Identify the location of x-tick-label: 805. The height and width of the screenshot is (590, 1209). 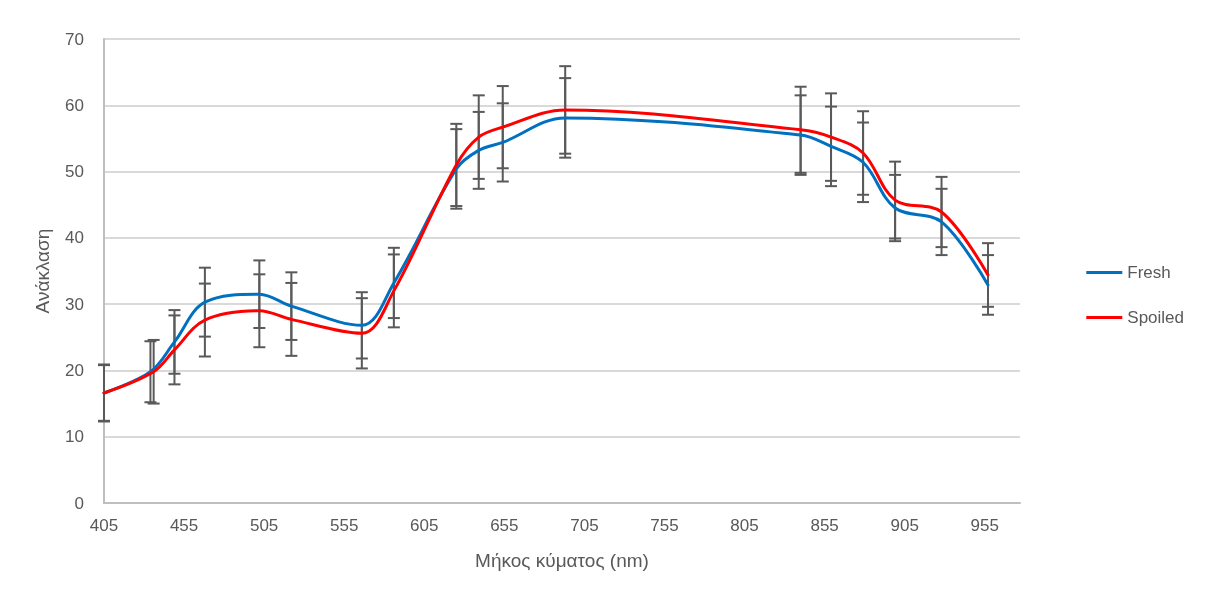
(744, 525).